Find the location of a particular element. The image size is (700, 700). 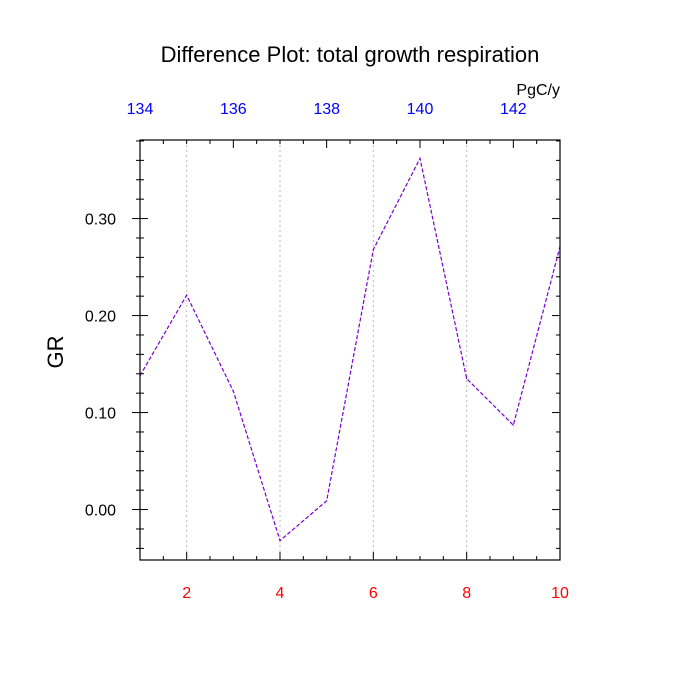

bottom-tick-label: 8 is located at coordinates (466, 593).